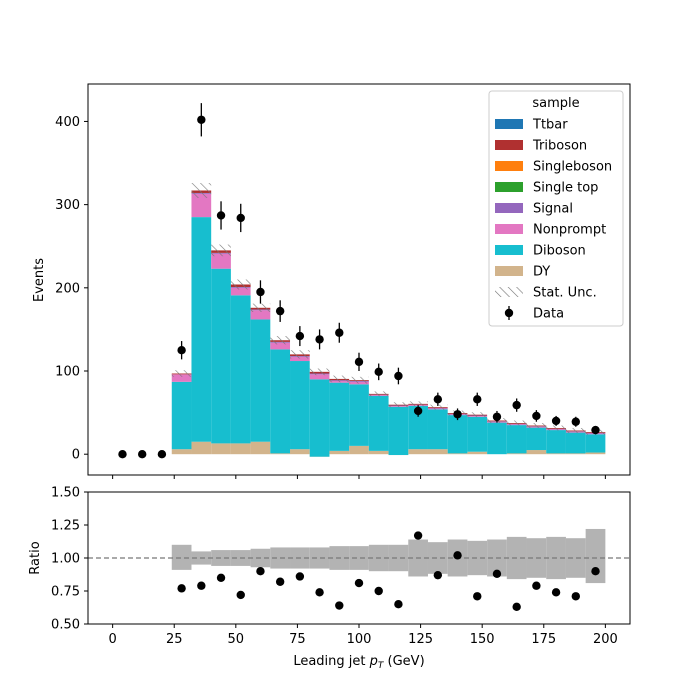  What do you see at coordinates (65, 625) in the screenshot?
I see `ratio-y-tick-label: 0.50` at bounding box center [65, 625].